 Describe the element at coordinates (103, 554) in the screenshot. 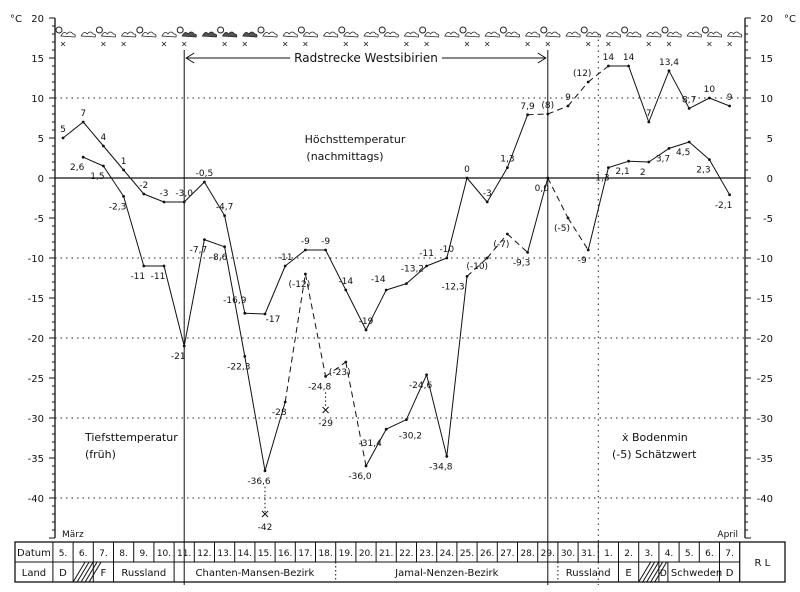

I see `date-cell: 7.` at that location.